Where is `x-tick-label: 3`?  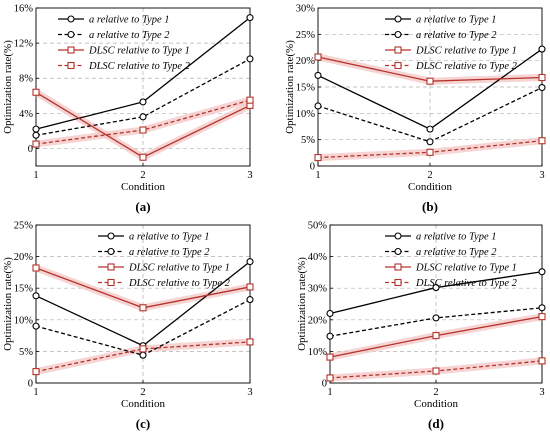
x-tick-label: 3 is located at coordinates (249, 175).